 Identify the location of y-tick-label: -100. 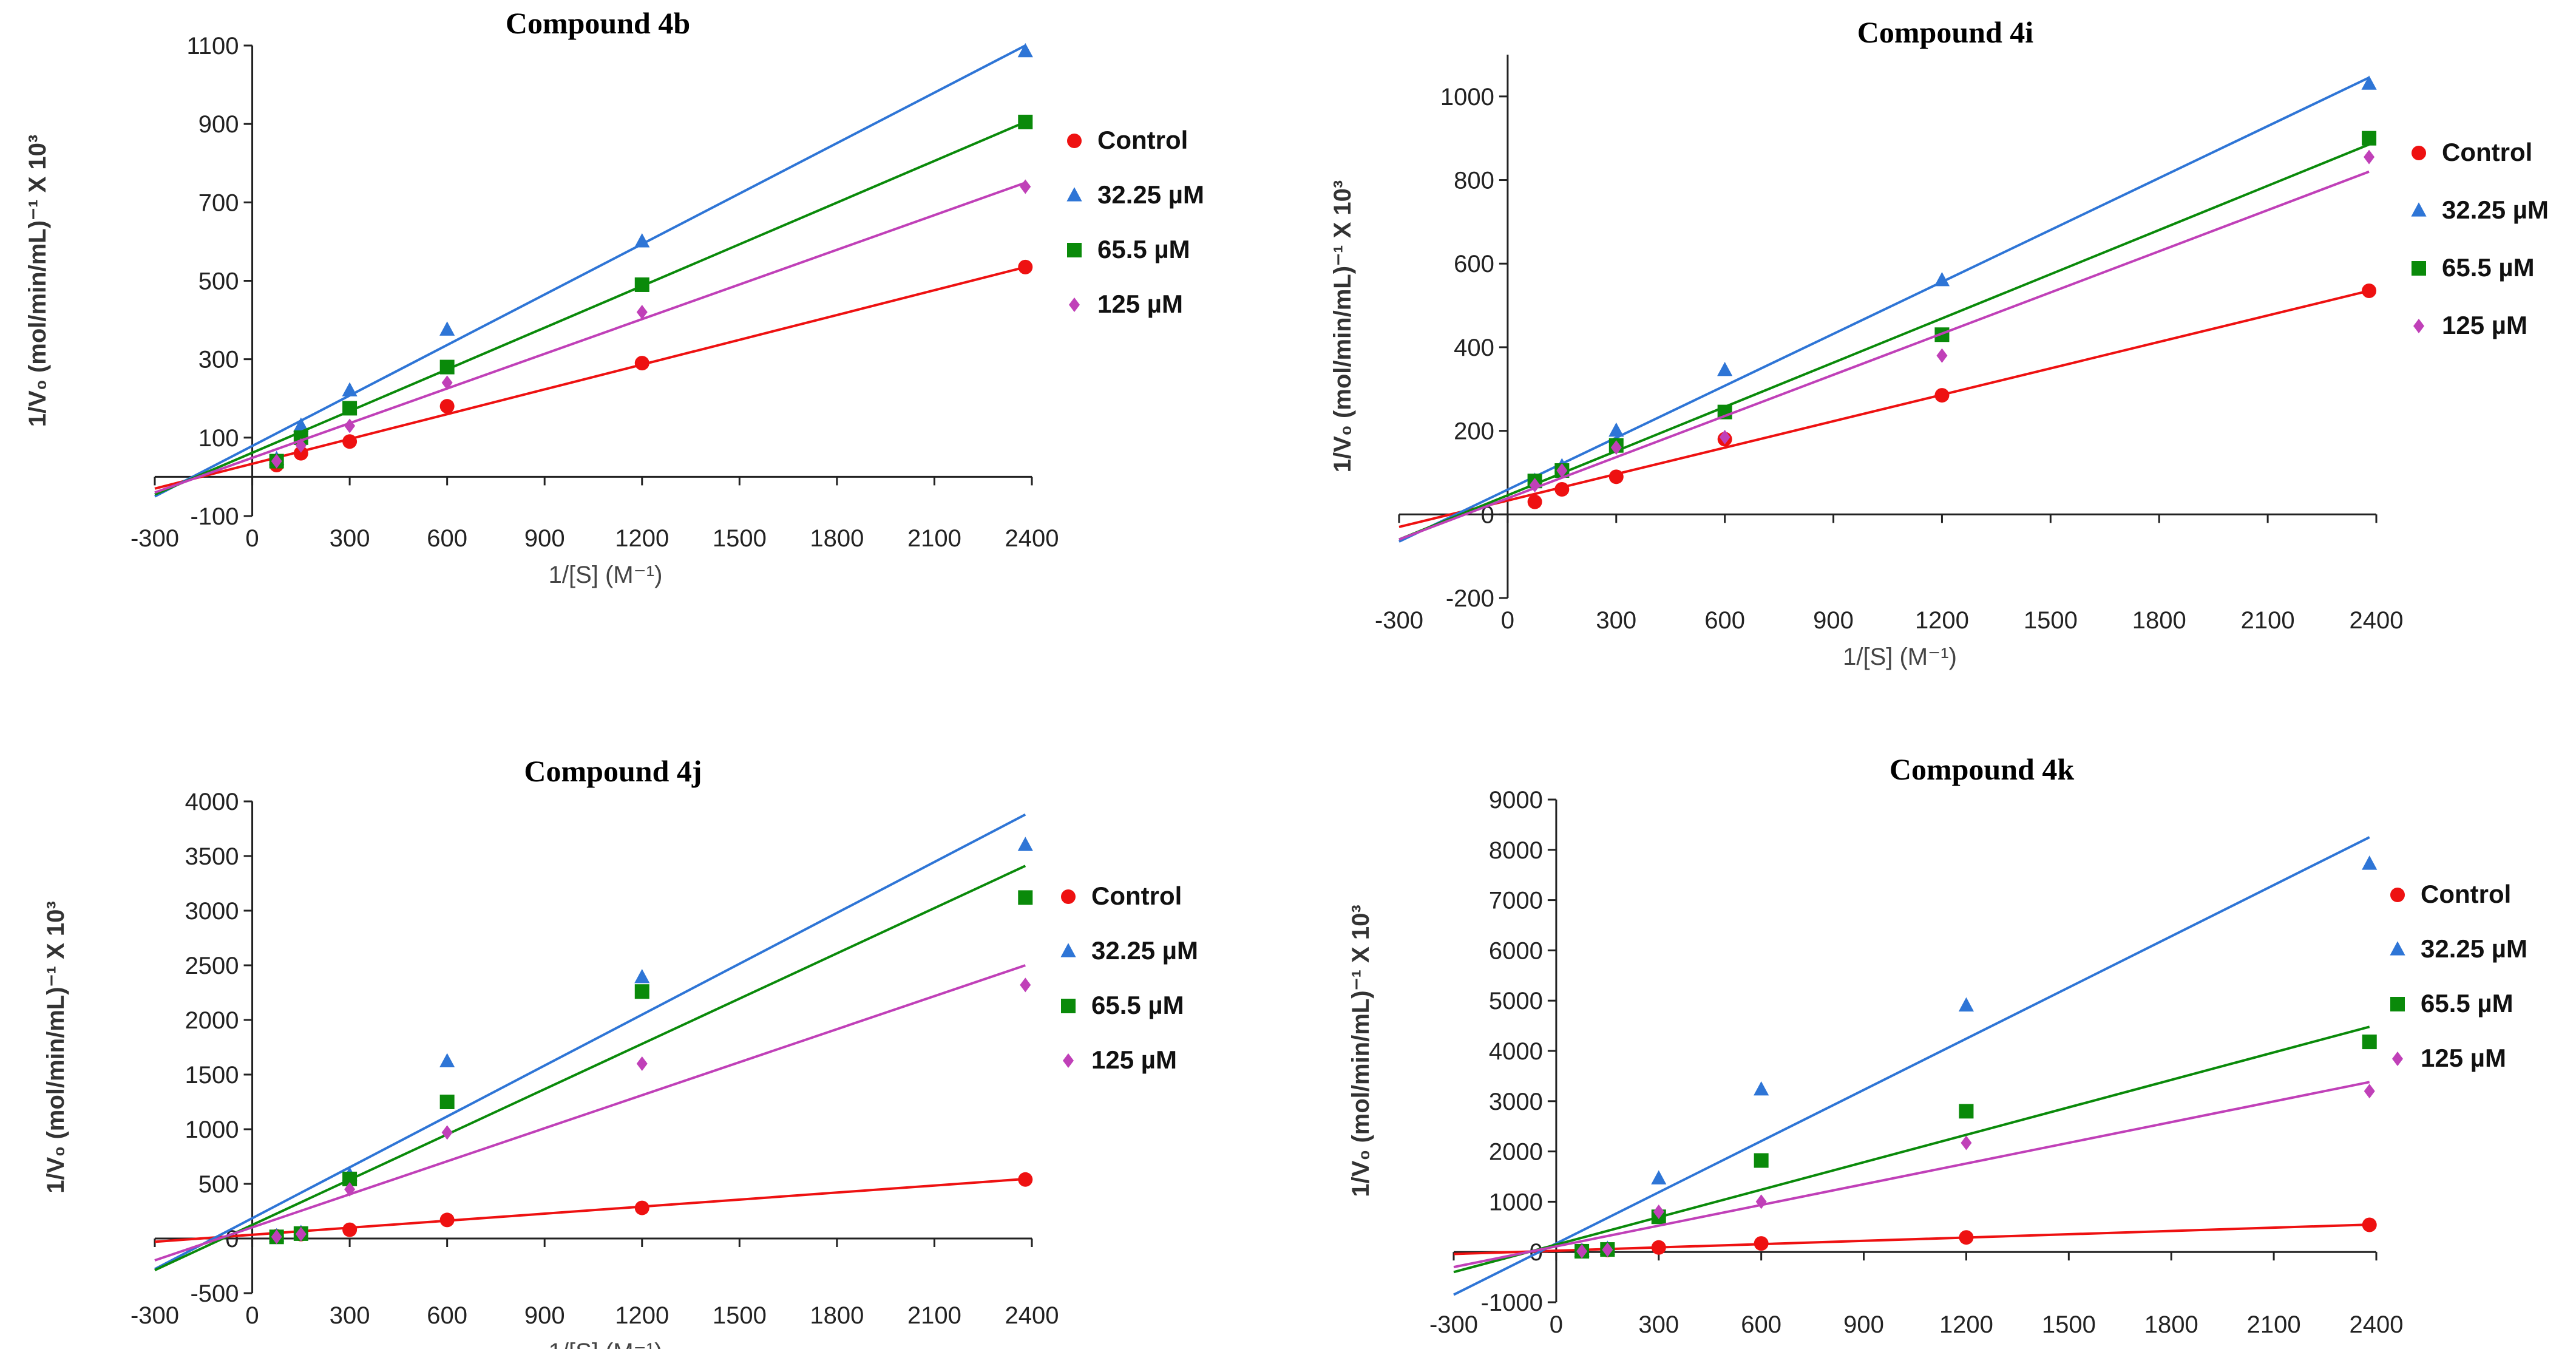
(214, 516).